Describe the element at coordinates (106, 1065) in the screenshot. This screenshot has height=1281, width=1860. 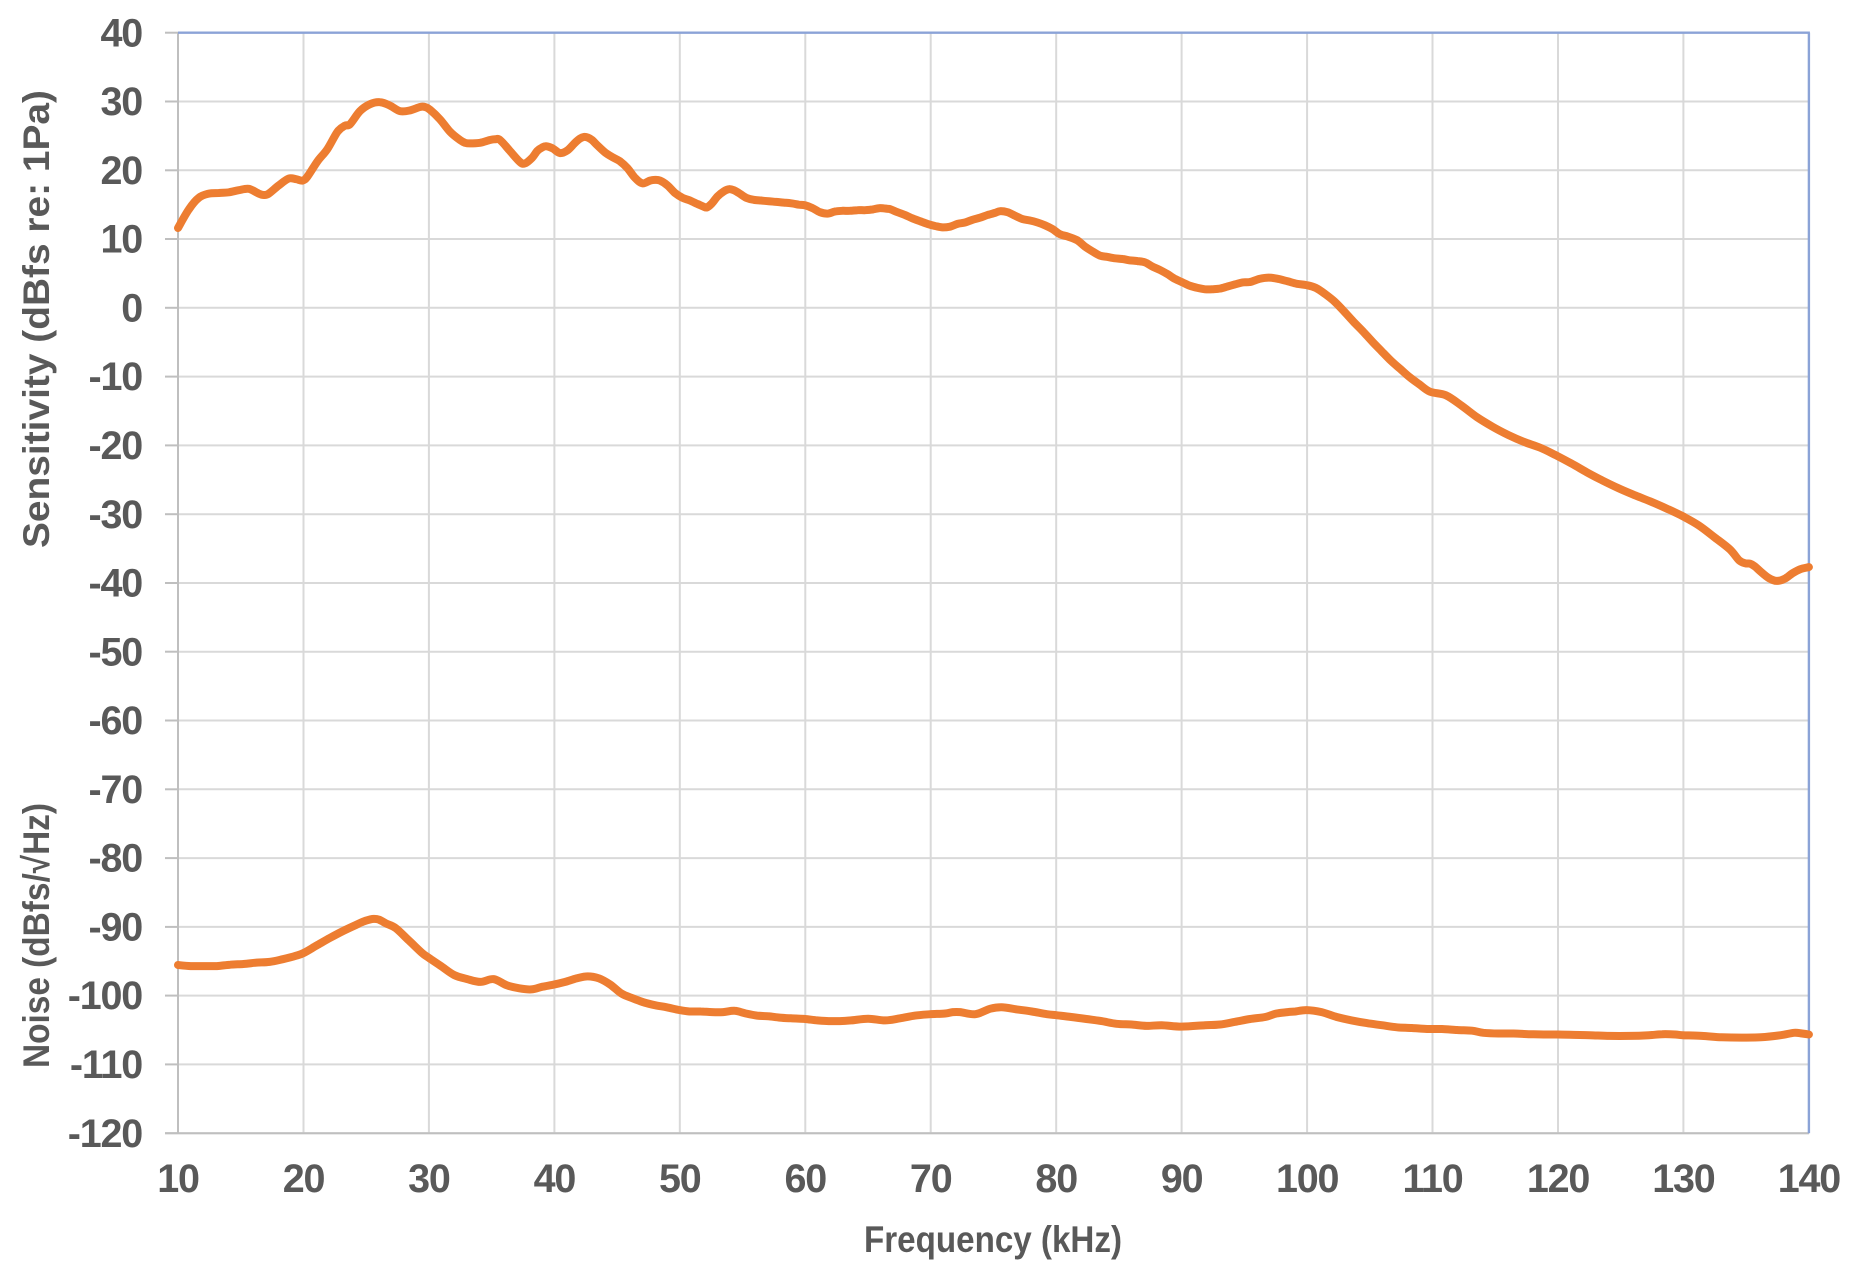
I see `svg-text: -110` at that location.